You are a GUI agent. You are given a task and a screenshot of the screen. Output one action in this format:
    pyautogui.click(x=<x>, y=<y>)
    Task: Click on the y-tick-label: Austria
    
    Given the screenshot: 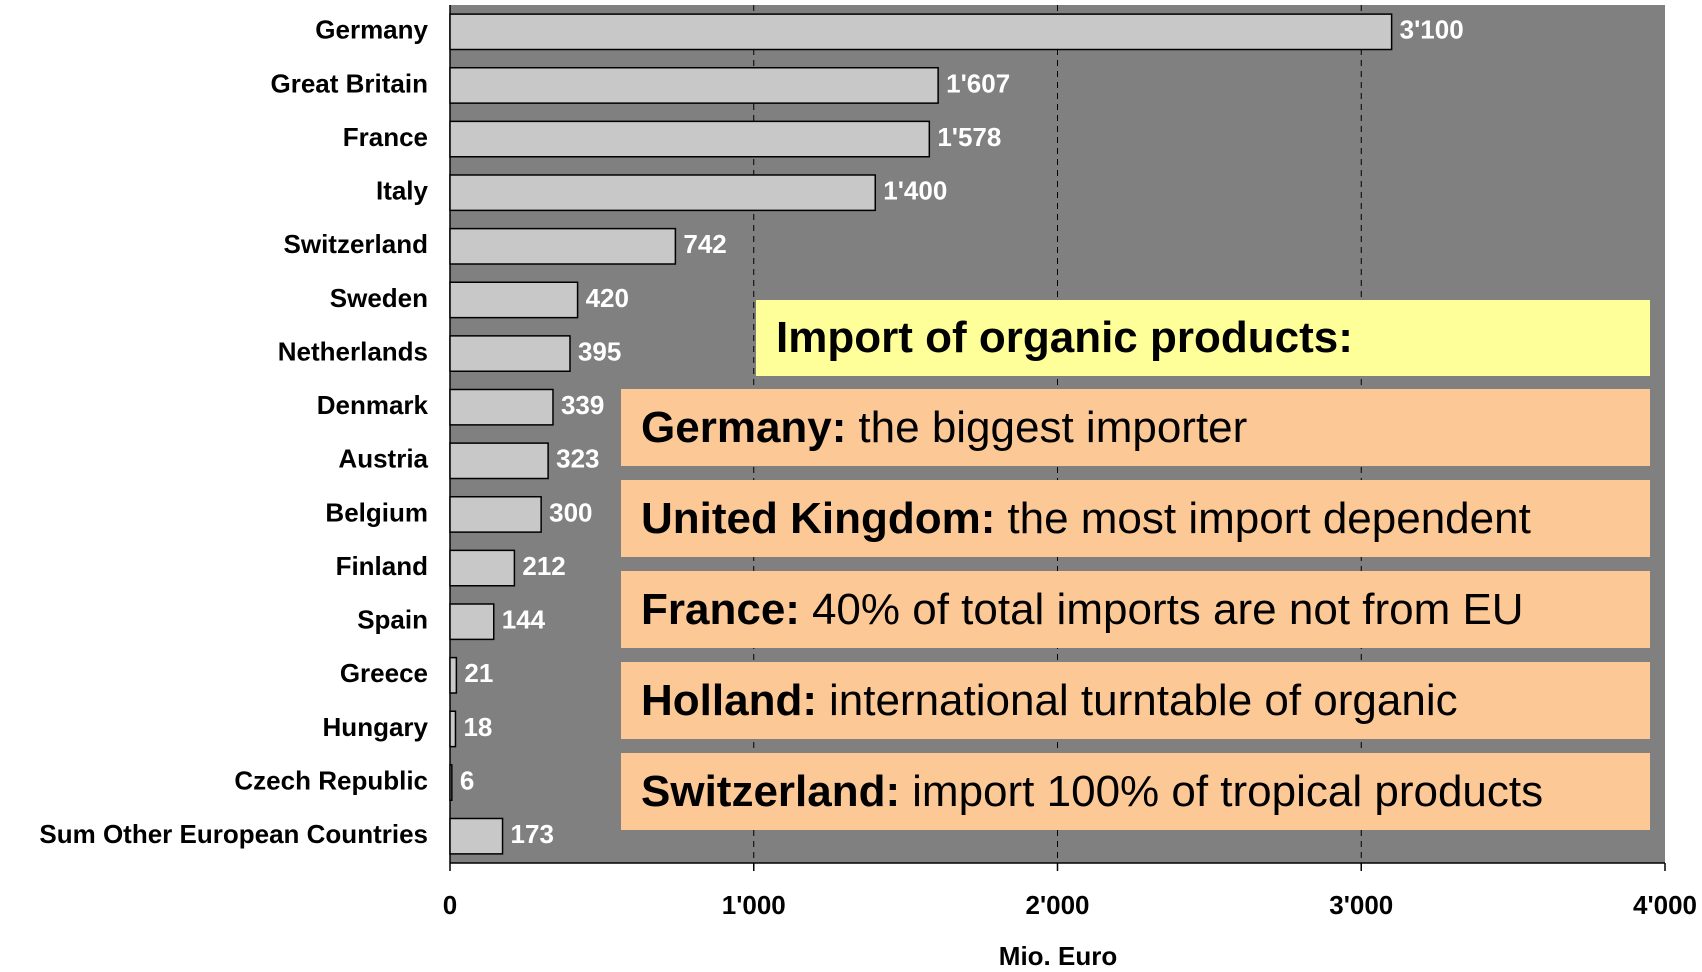 What is the action you would take?
    pyautogui.click(x=383, y=459)
    